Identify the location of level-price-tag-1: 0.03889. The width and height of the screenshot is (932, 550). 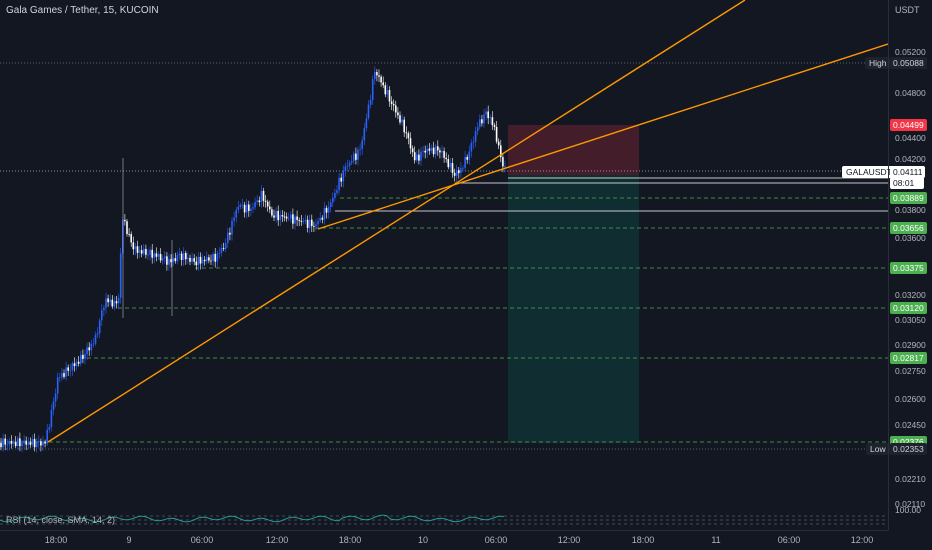
(908, 198).